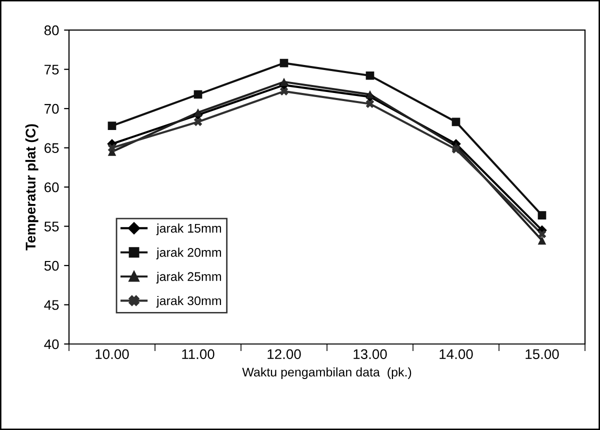 The image size is (600, 430). What do you see at coordinates (31, 187) in the screenshot?
I see `y-axis-title: Temperatur plat (C)` at bounding box center [31, 187].